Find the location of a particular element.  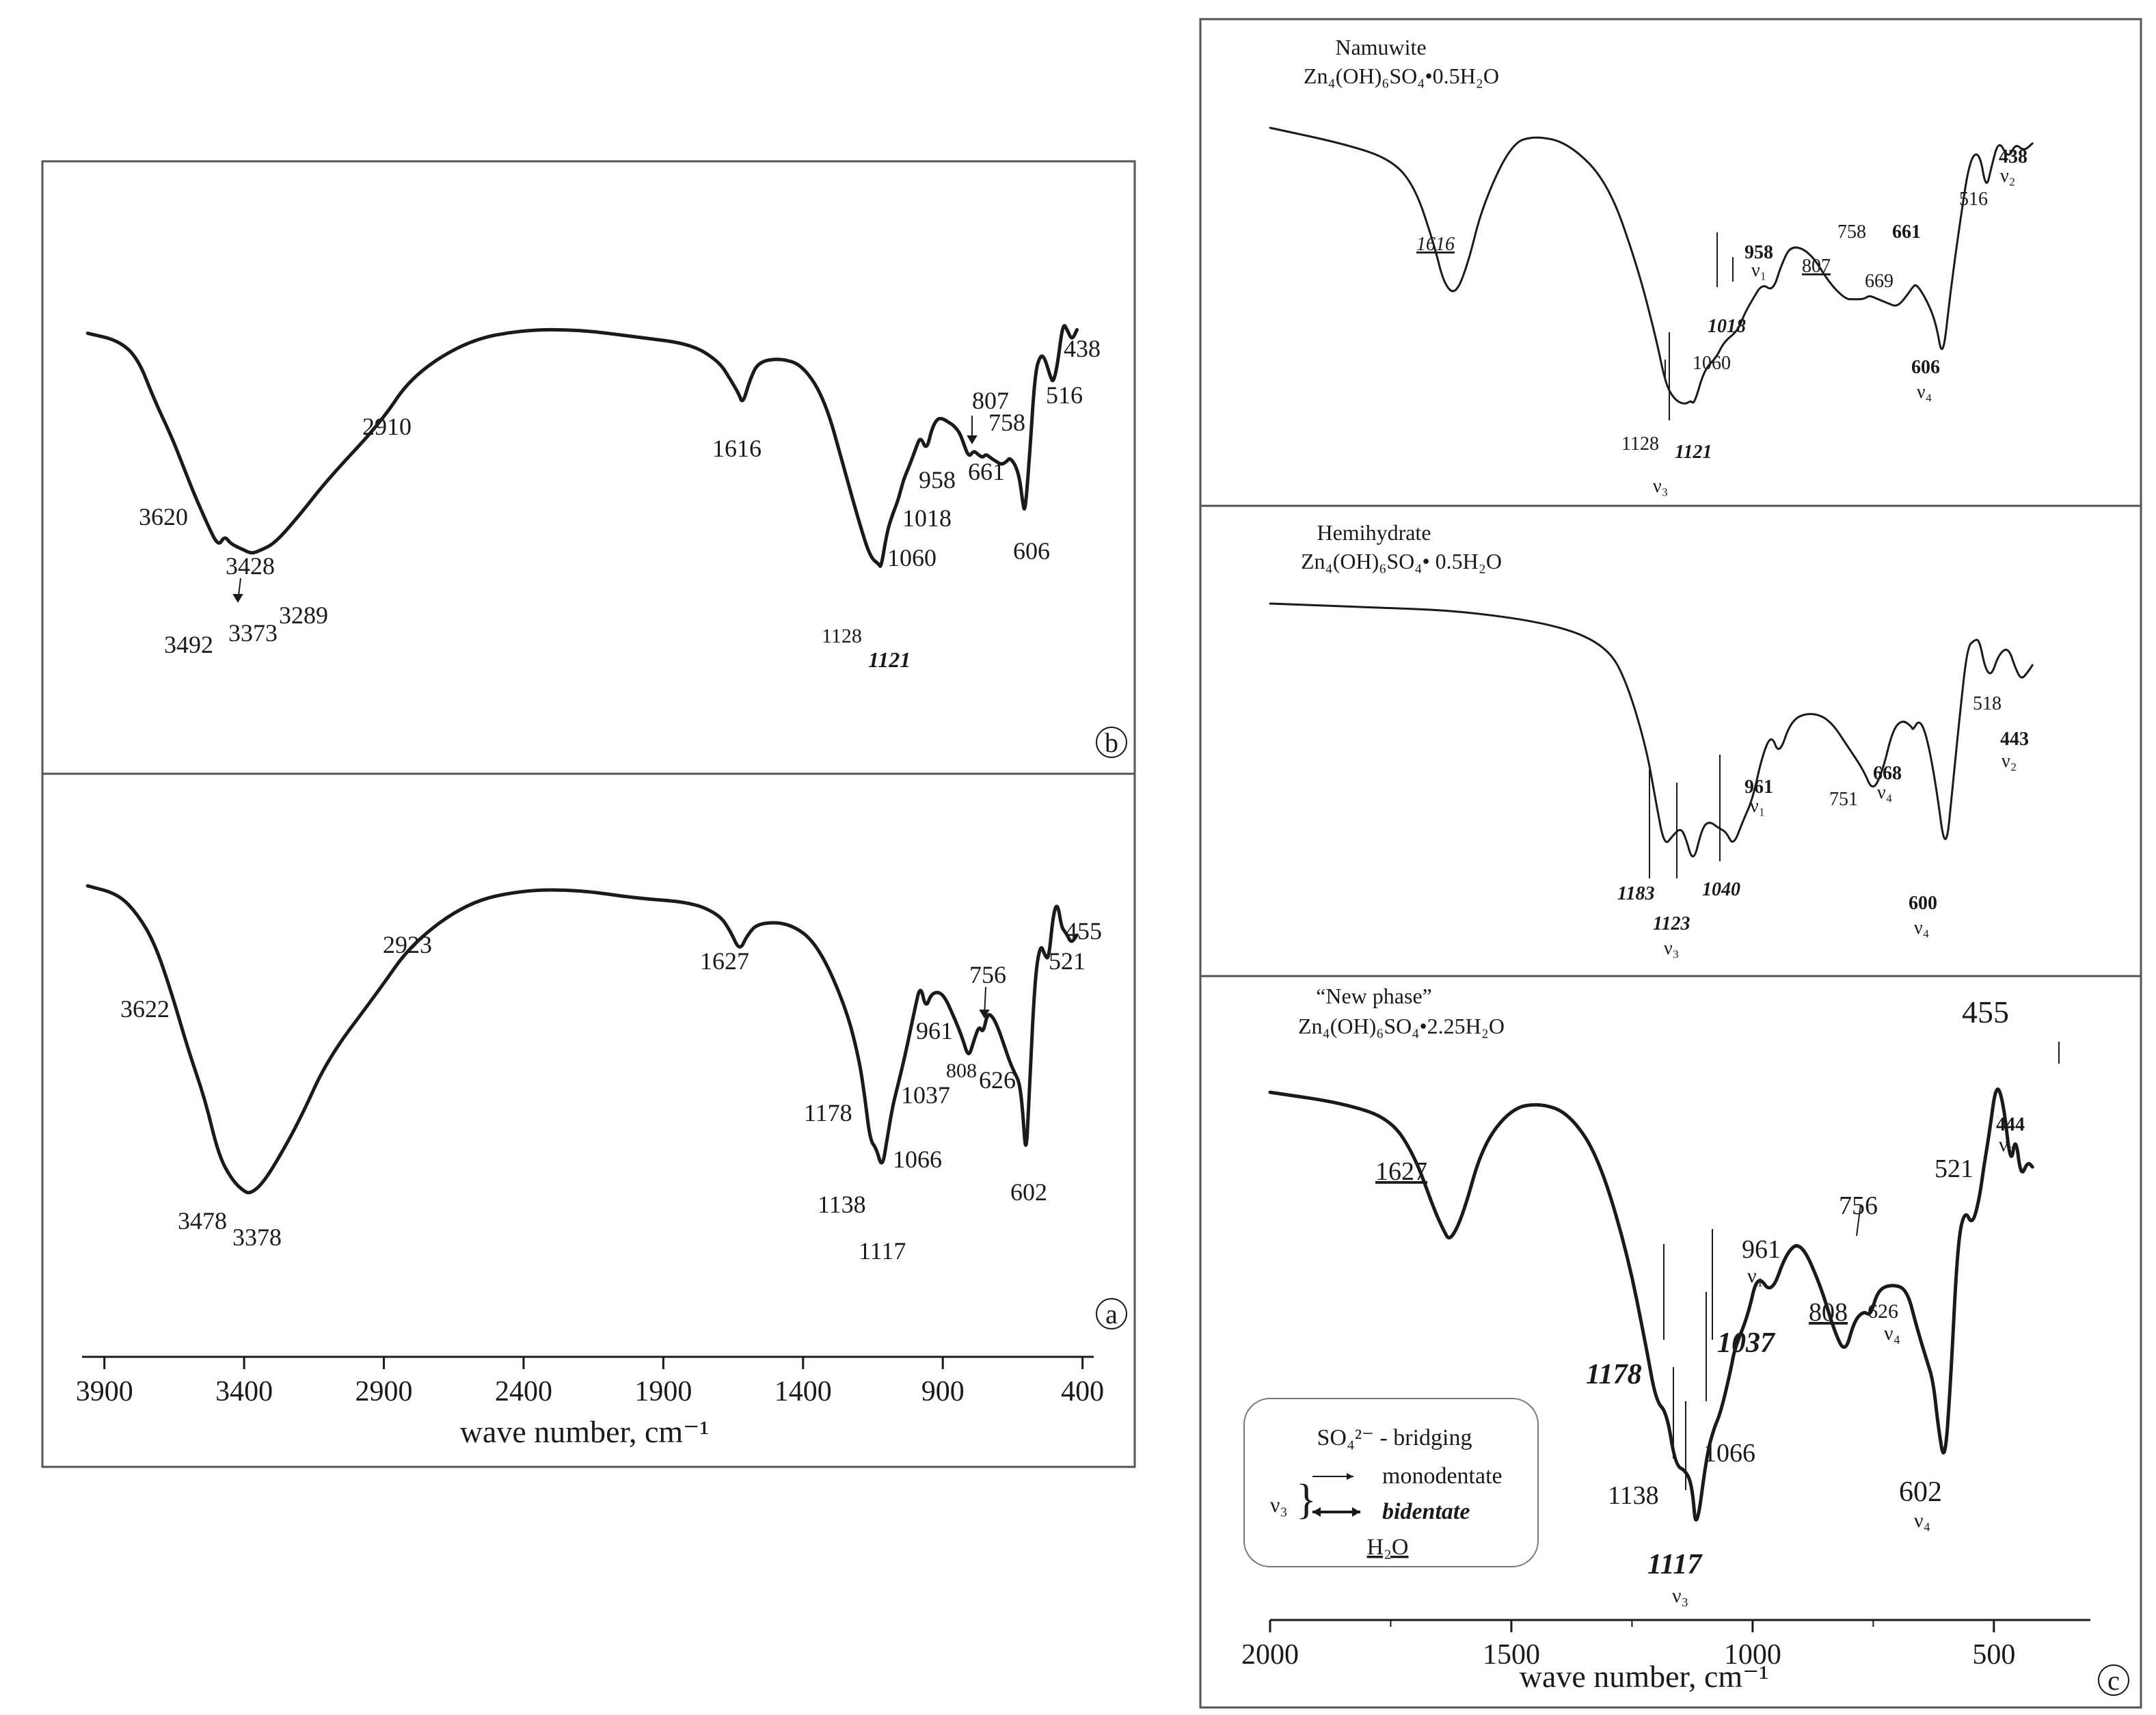

svg-text: b is located at coordinates (1111, 742).